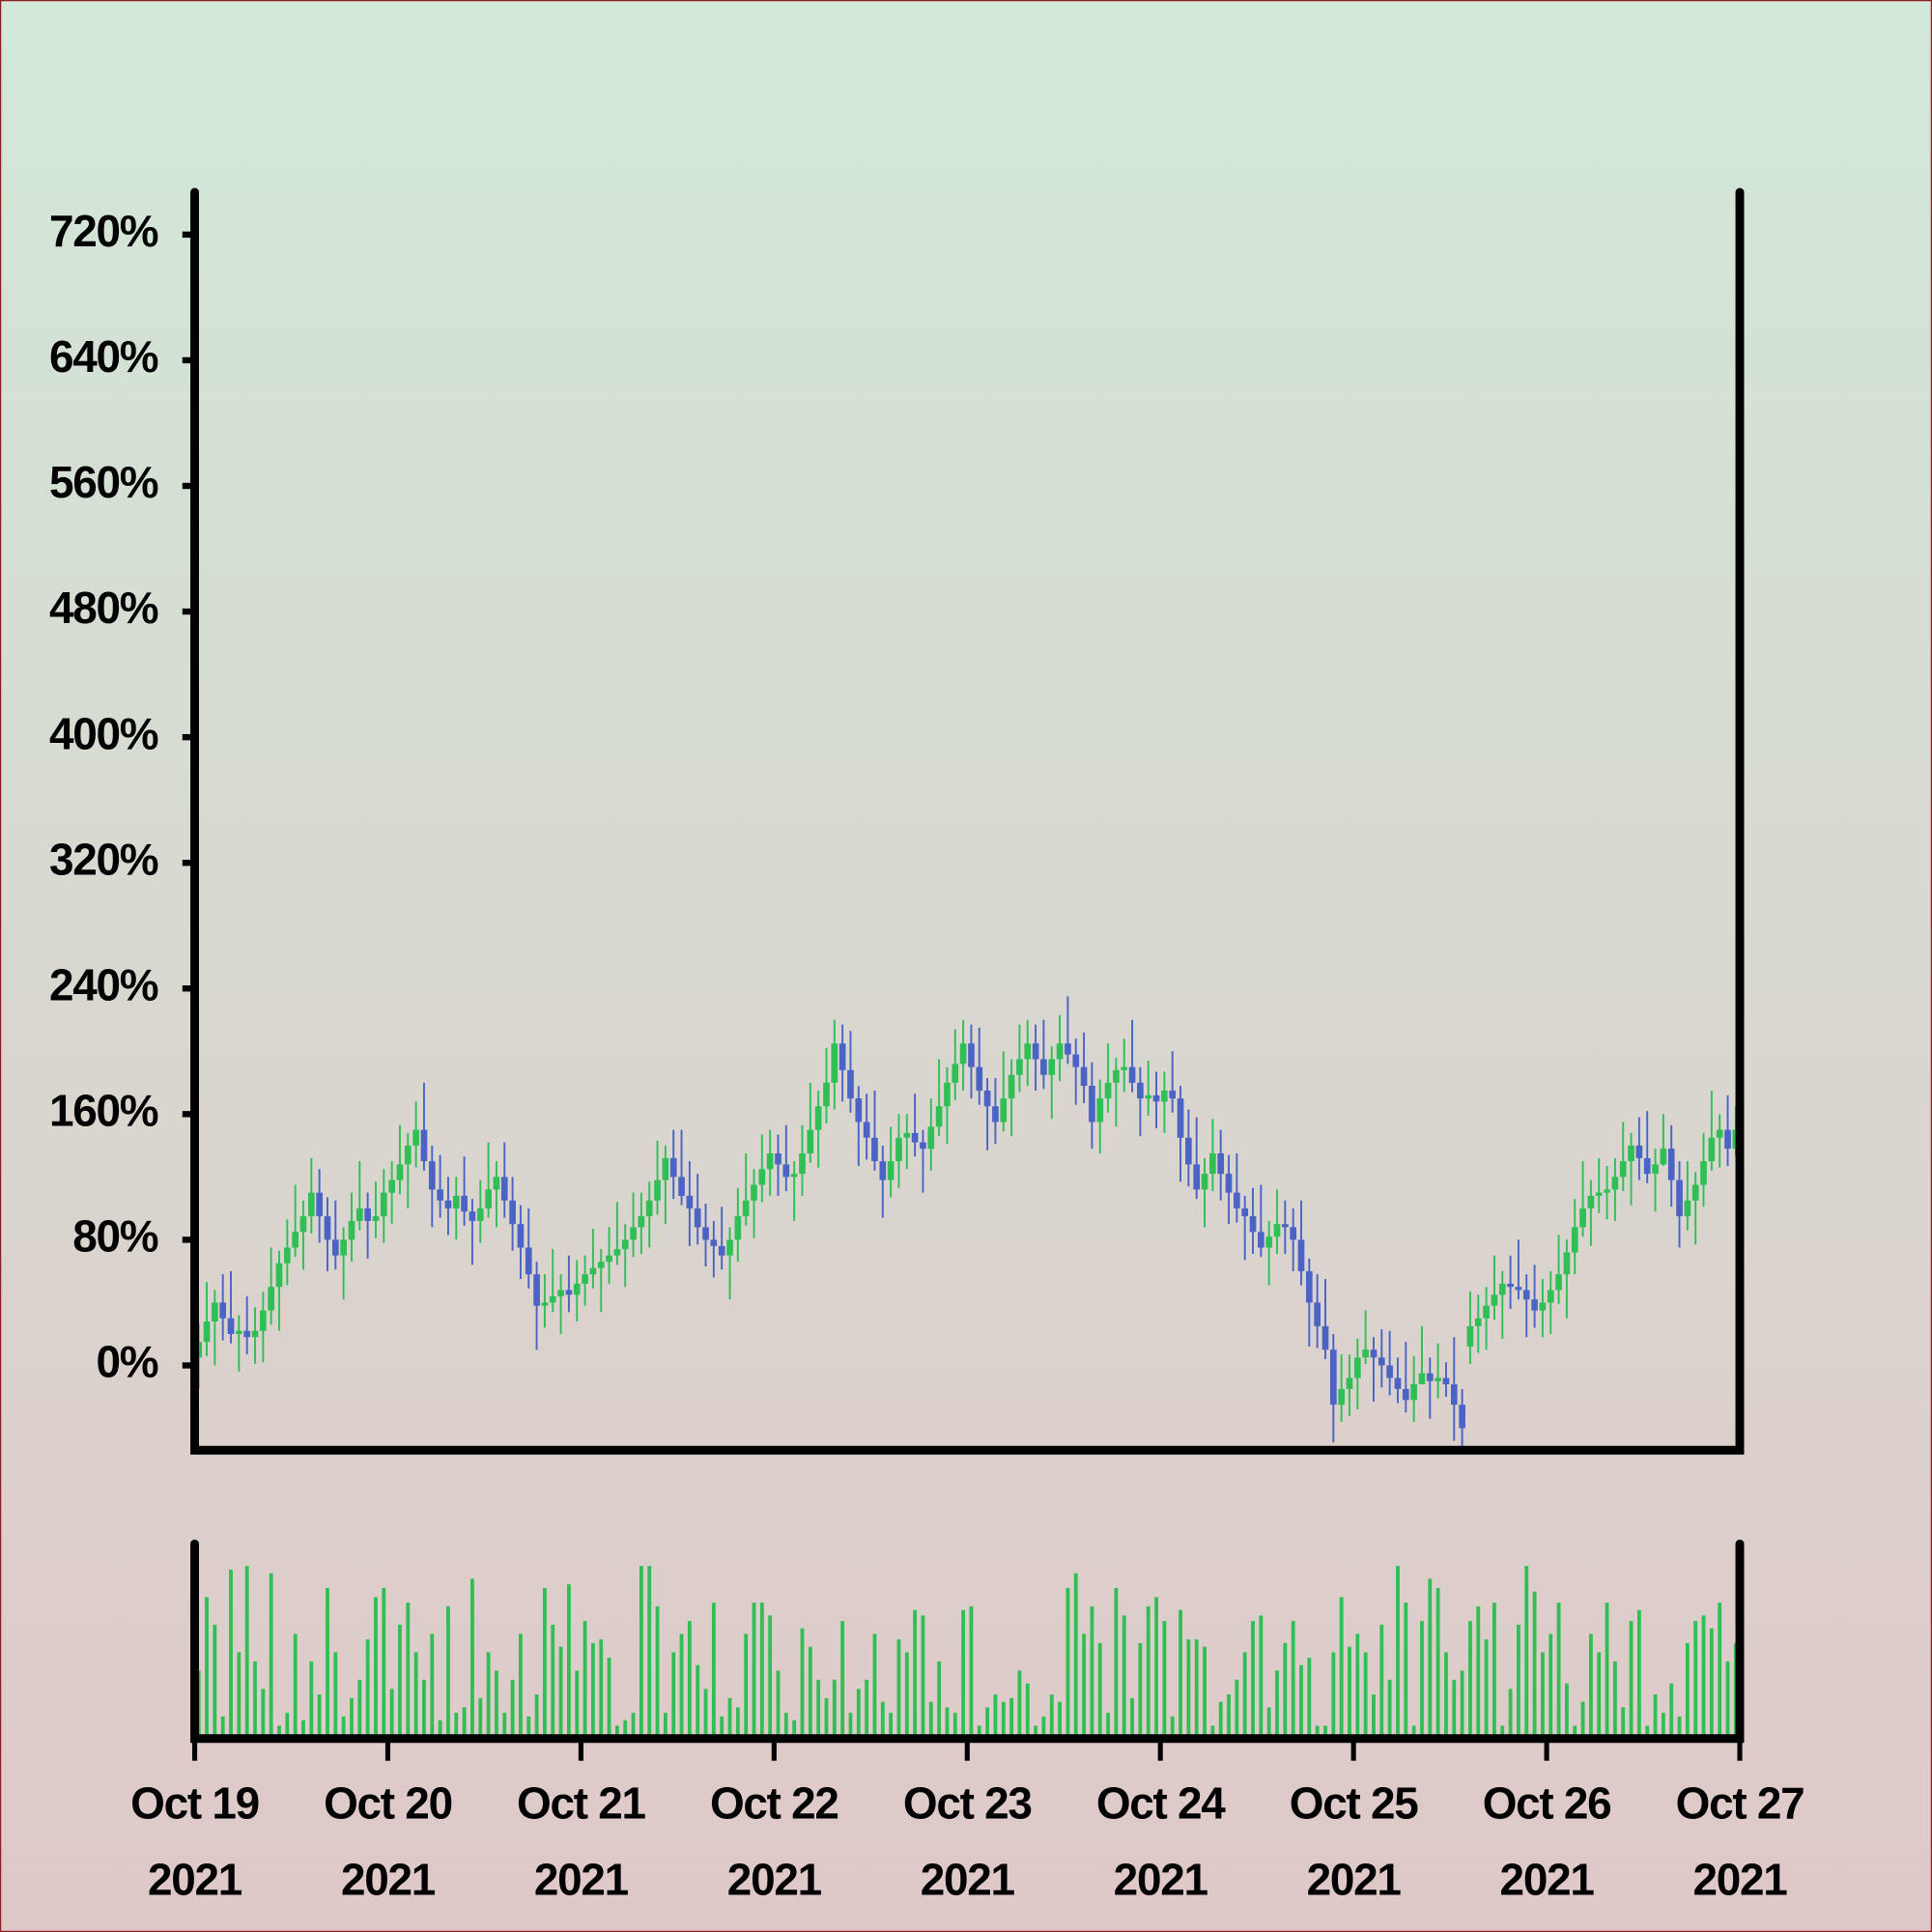  What do you see at coordinates (126, 1362) in the screenshot?
I see `y-tick-label: 0%` at bounding box center [126, 1362].